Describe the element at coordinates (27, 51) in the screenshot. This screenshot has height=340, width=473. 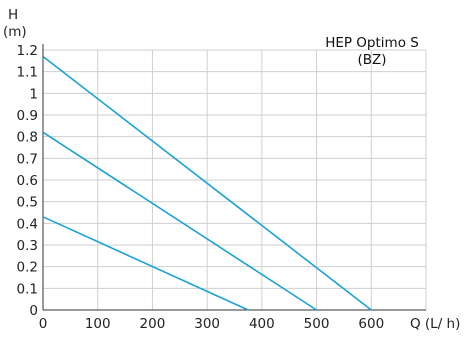
I see `y-tick-label: 1.2` at that location.